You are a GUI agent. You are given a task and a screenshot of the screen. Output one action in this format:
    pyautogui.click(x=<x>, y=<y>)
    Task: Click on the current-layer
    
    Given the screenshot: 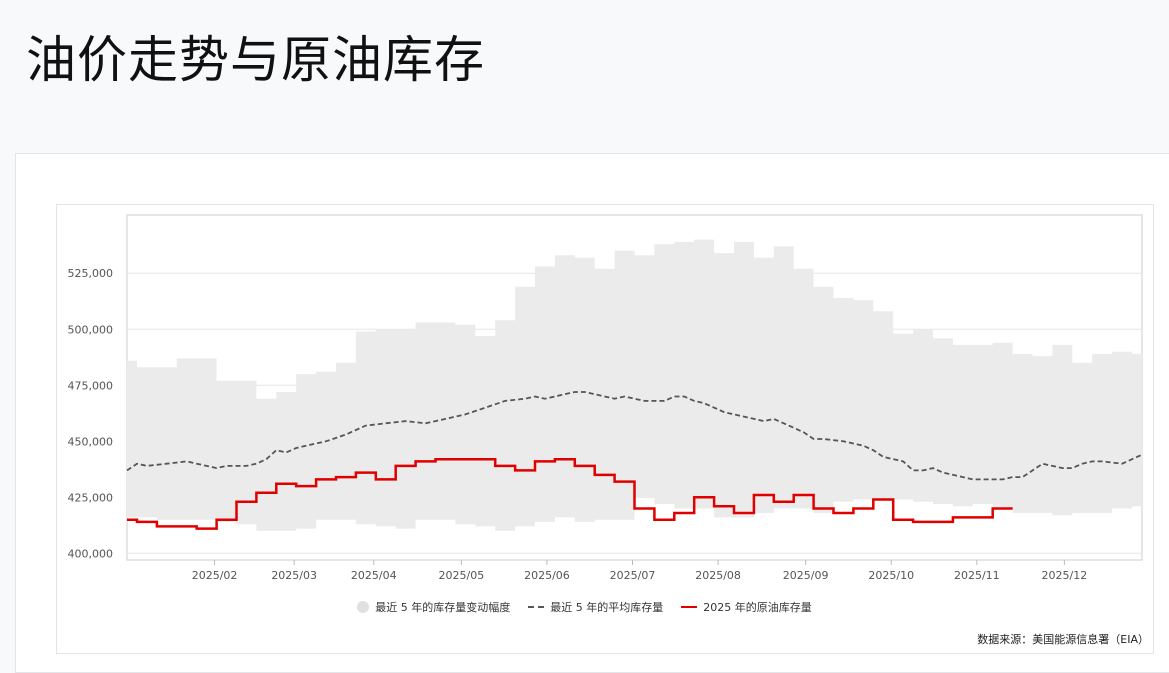 What is the action you would take?
    pyautogui.click(x=570, y=493)
    